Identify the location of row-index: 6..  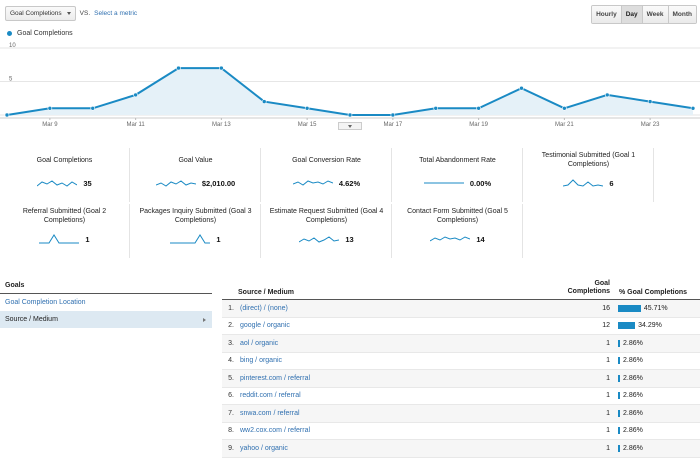
(231, 396).